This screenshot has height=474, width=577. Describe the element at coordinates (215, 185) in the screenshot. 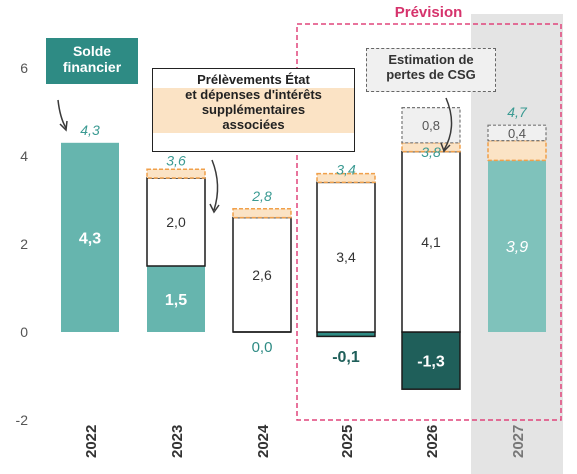

I see `arrow-prelevements` at that location.